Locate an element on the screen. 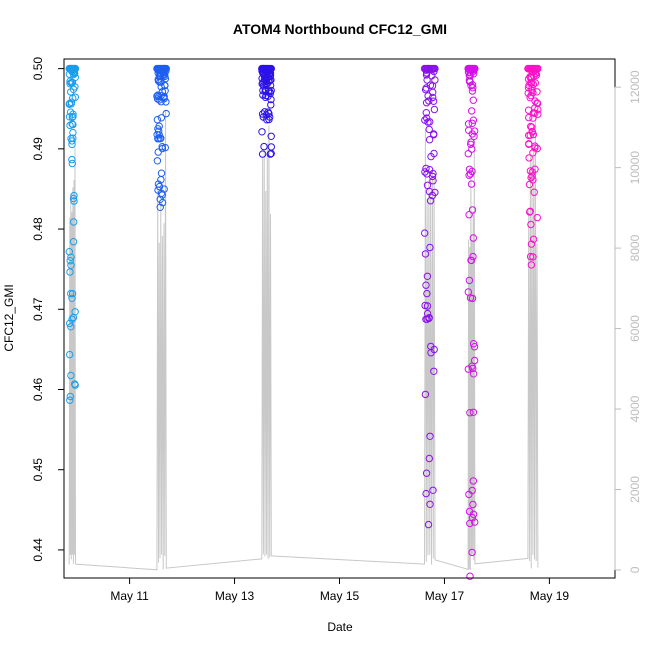 This screenshot has width=650, height=650. y2-tick-label: 12000 is located at coordinates (635, 87).